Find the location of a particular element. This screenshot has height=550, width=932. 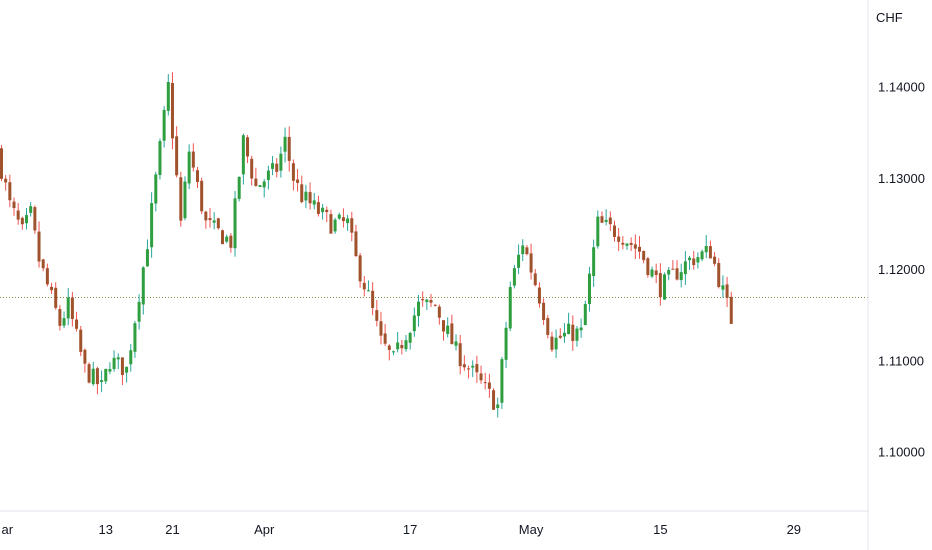

x-tick-label: 21 is located at coordinates (172, 529).